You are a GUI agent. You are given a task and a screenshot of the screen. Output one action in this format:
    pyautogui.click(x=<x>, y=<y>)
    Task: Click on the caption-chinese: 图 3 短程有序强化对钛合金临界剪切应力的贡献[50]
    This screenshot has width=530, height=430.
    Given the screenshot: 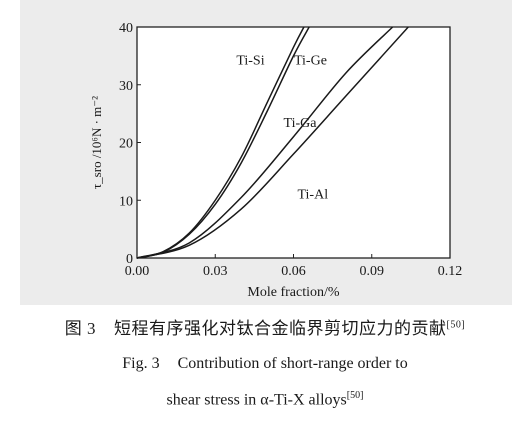 What is the action you would take?
    pyautogui.click(x=265, y=329)
    